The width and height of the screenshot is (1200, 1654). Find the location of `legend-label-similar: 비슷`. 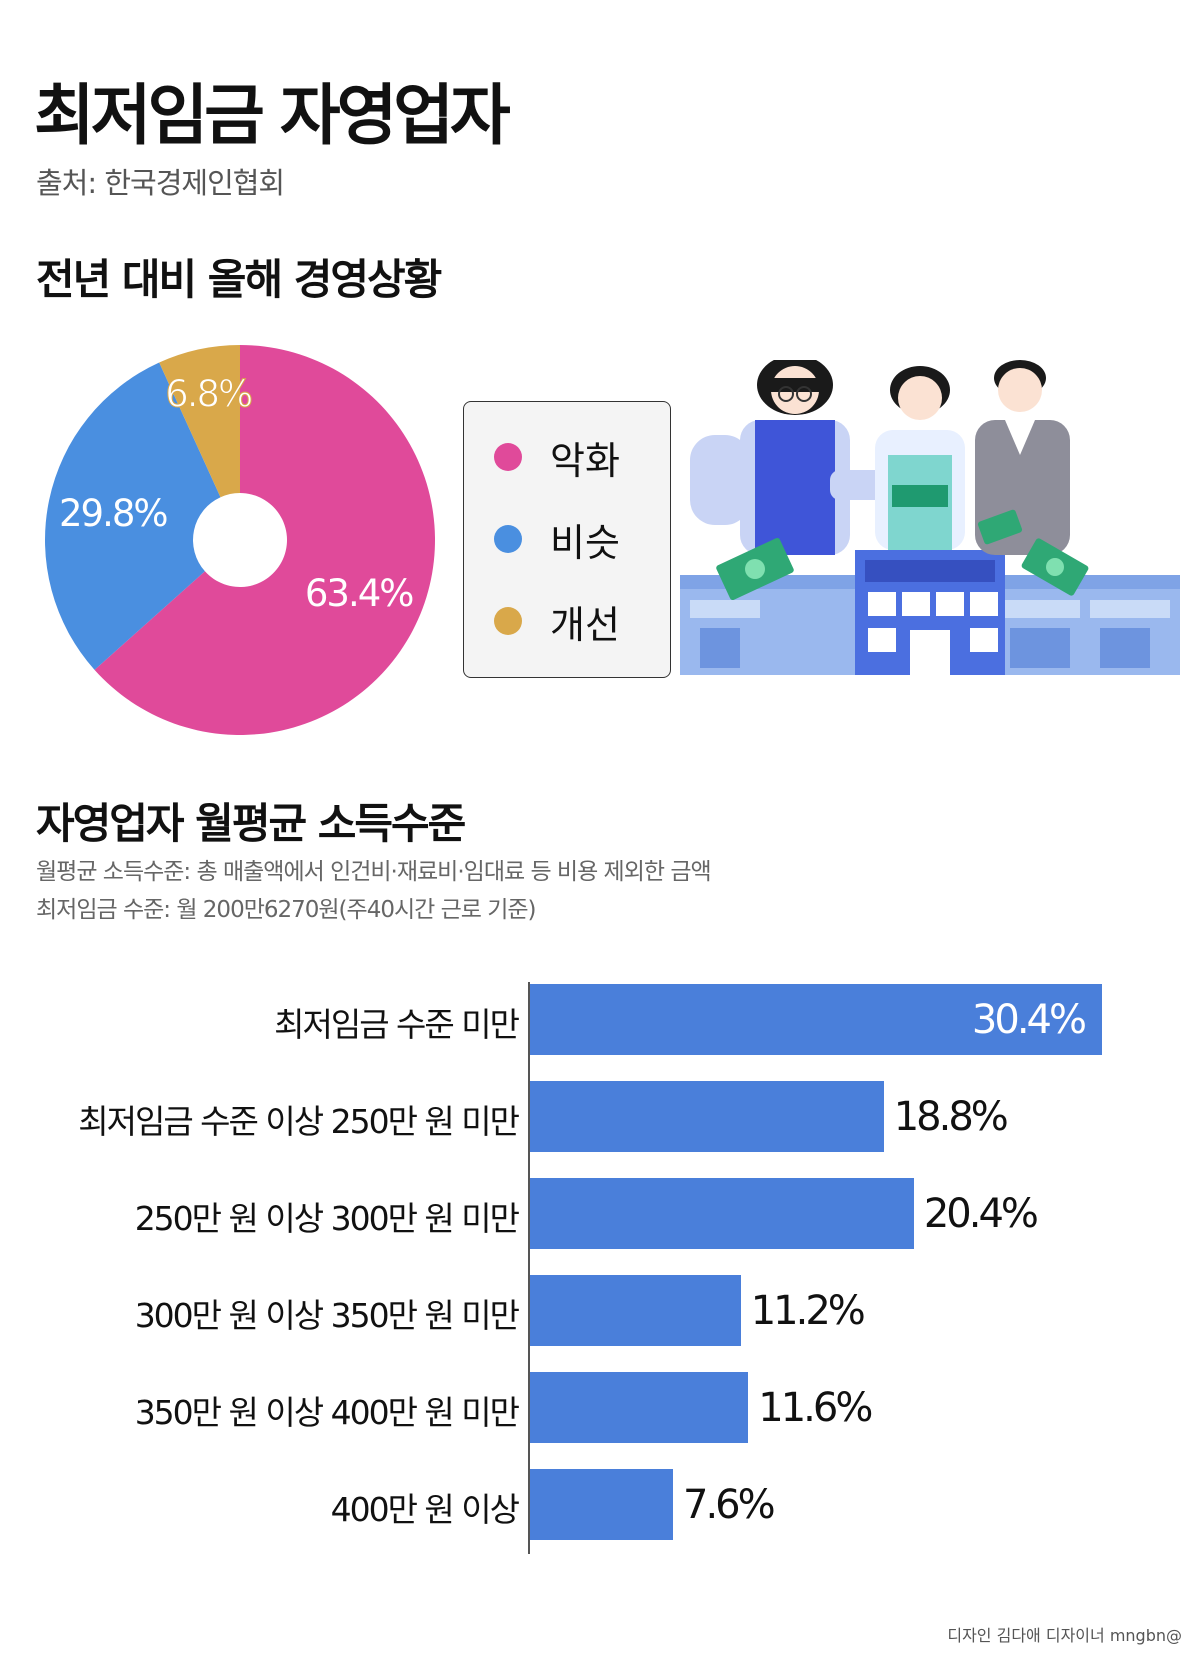

legend-label-similar: 비슷 is located at coordinates (585, 542).